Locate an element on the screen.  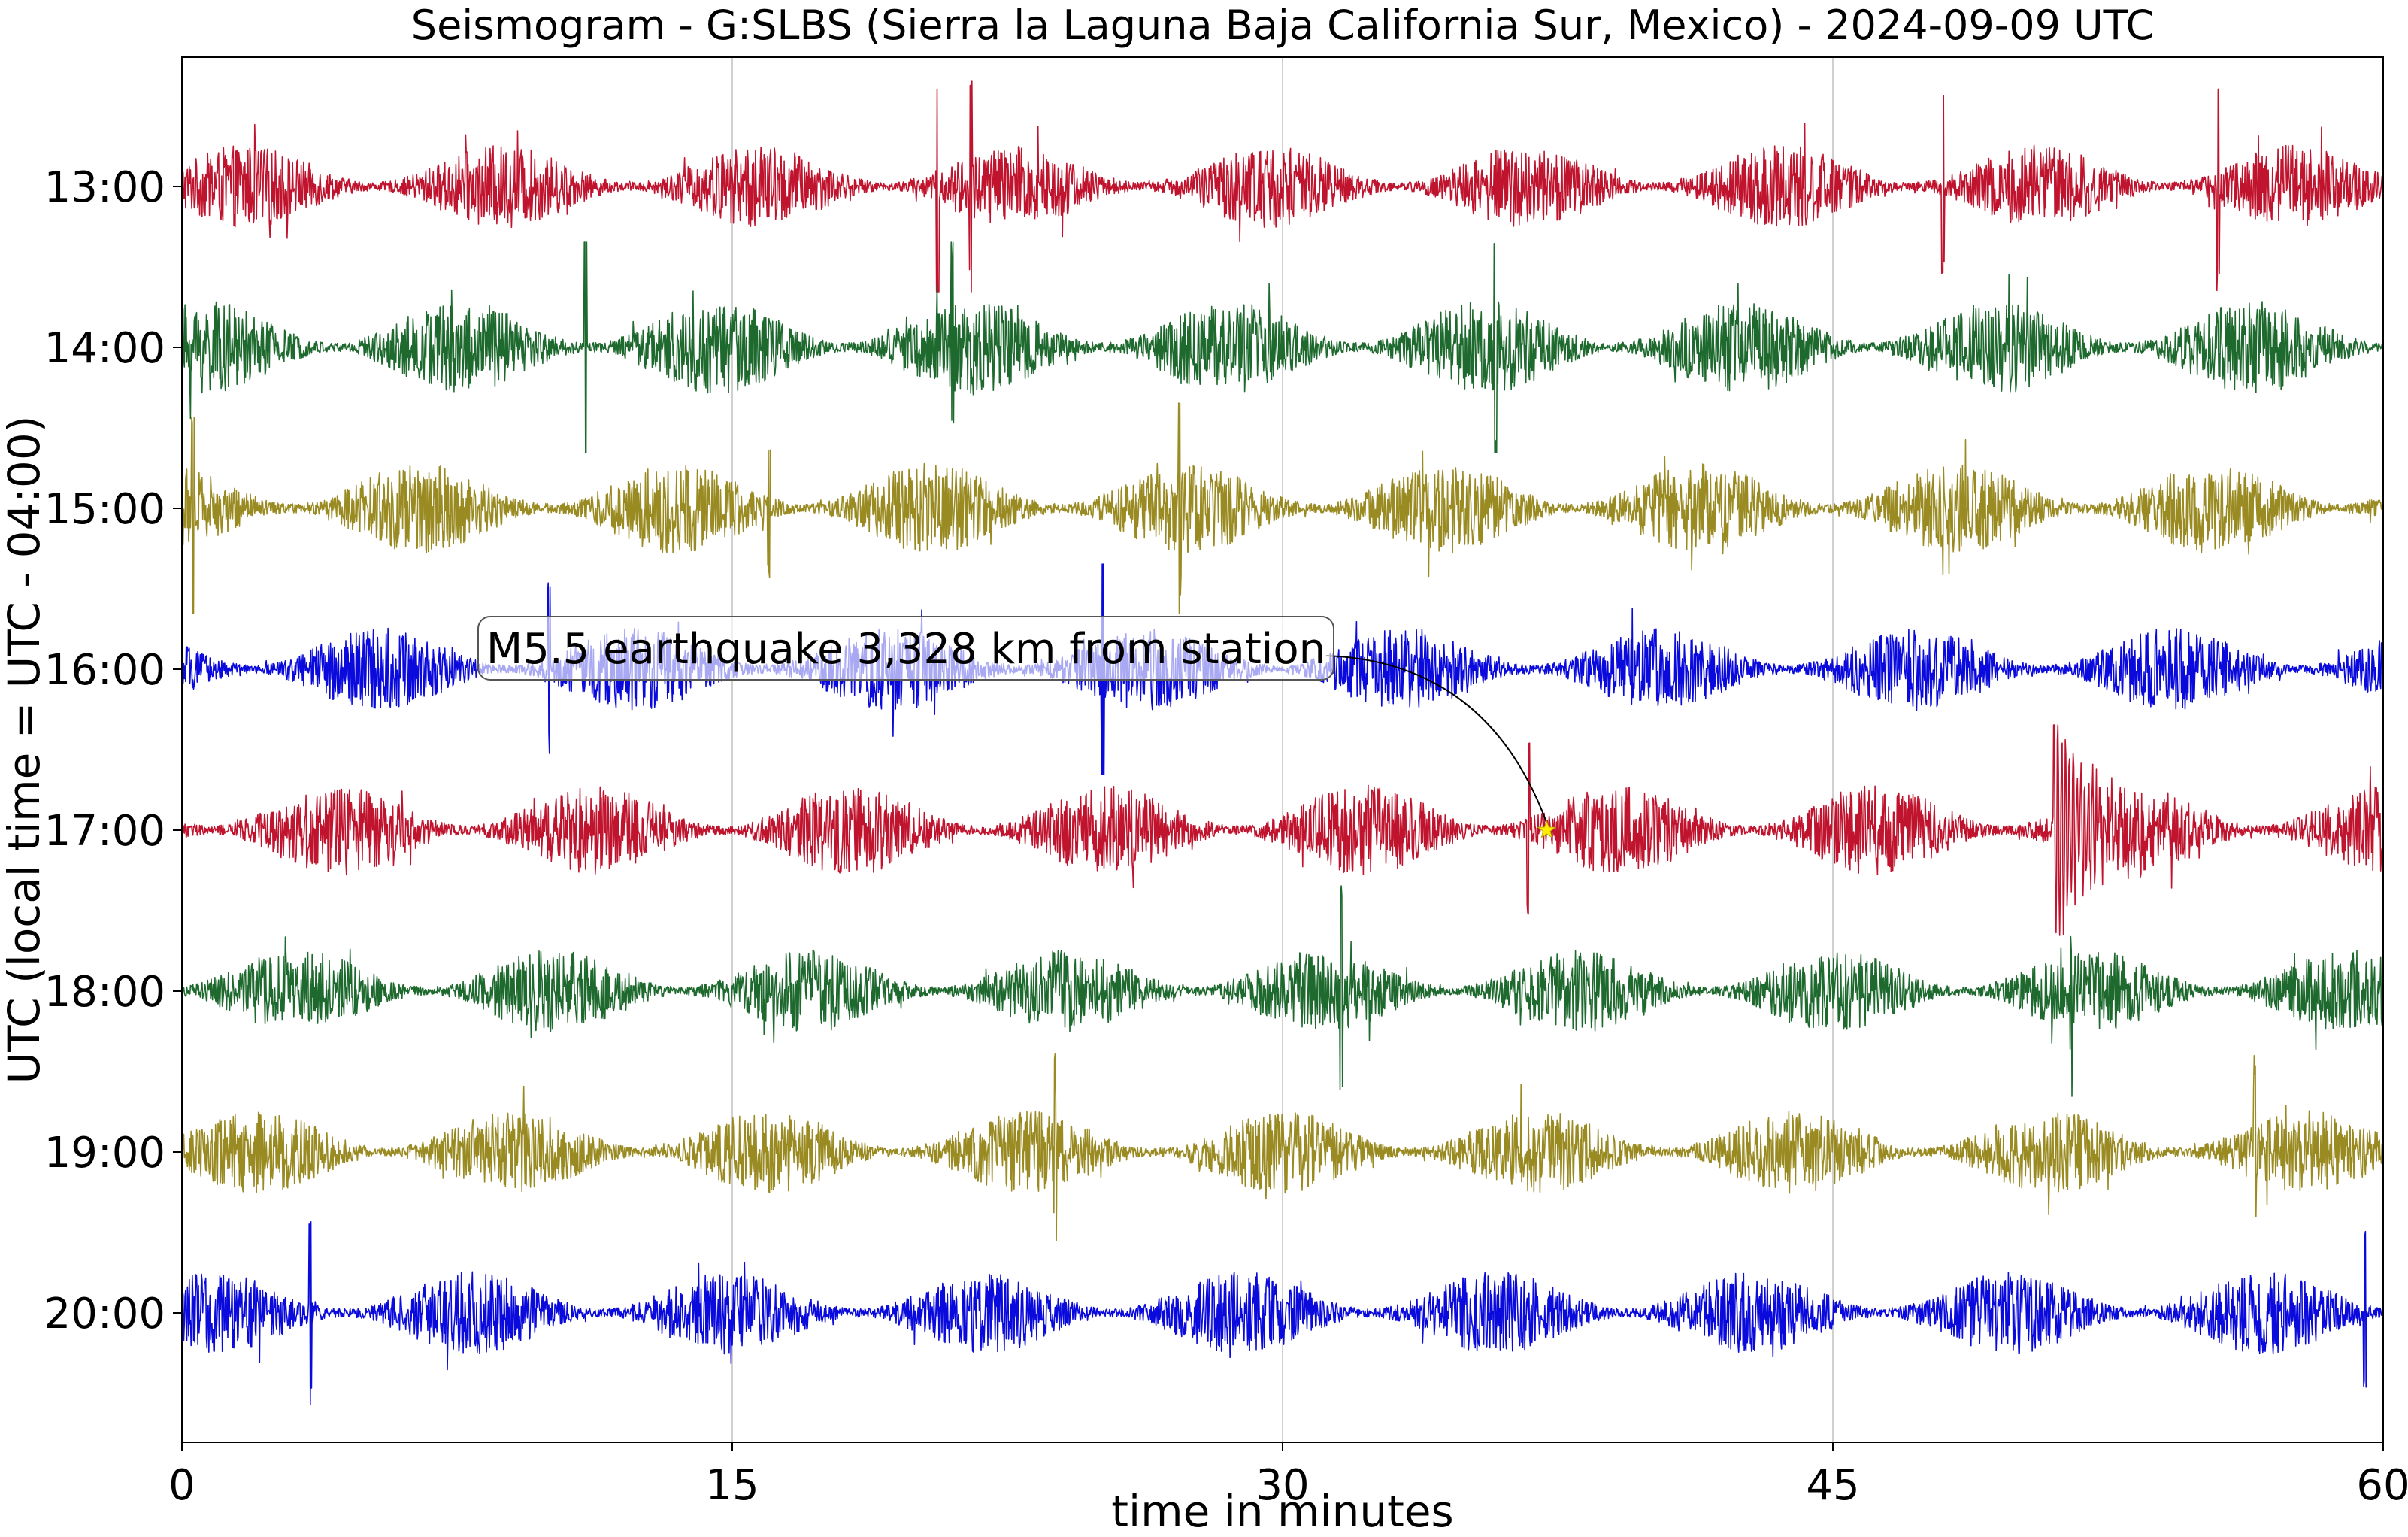
y-tick-label-2000: 20:00 is located at coordinates (104, 1314).